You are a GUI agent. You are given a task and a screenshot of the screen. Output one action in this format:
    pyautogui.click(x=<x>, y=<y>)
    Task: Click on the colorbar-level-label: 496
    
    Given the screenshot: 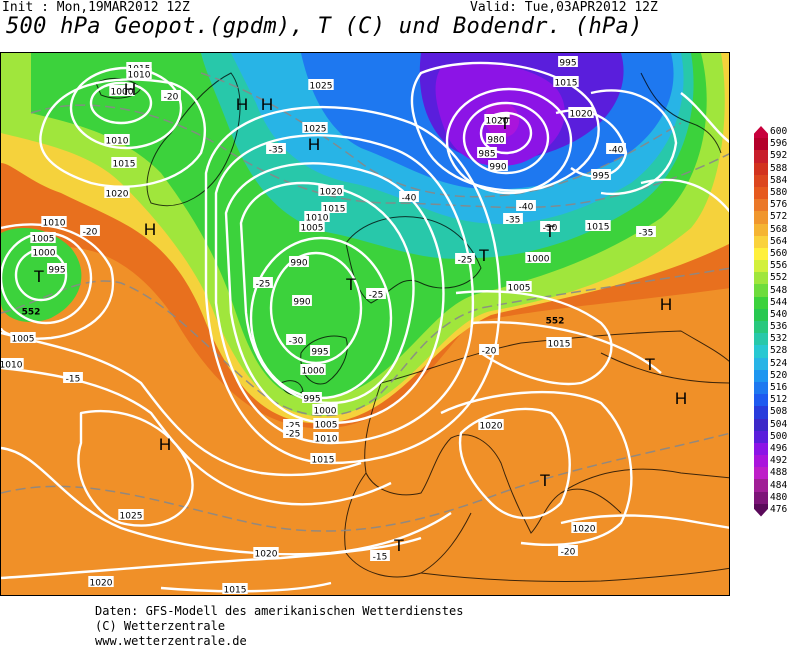 What is the action you would take?
    pyautogui.click(x=779, y=448)
    